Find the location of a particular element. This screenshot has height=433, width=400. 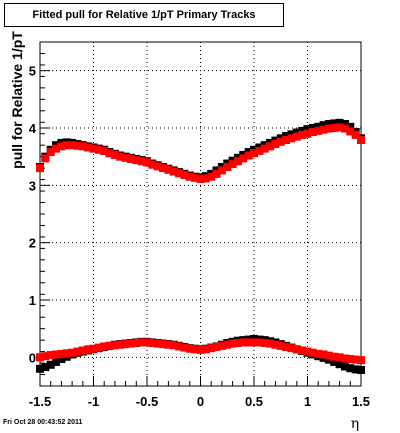

y-tick-label: 2 is located at coordinates (32, 243).